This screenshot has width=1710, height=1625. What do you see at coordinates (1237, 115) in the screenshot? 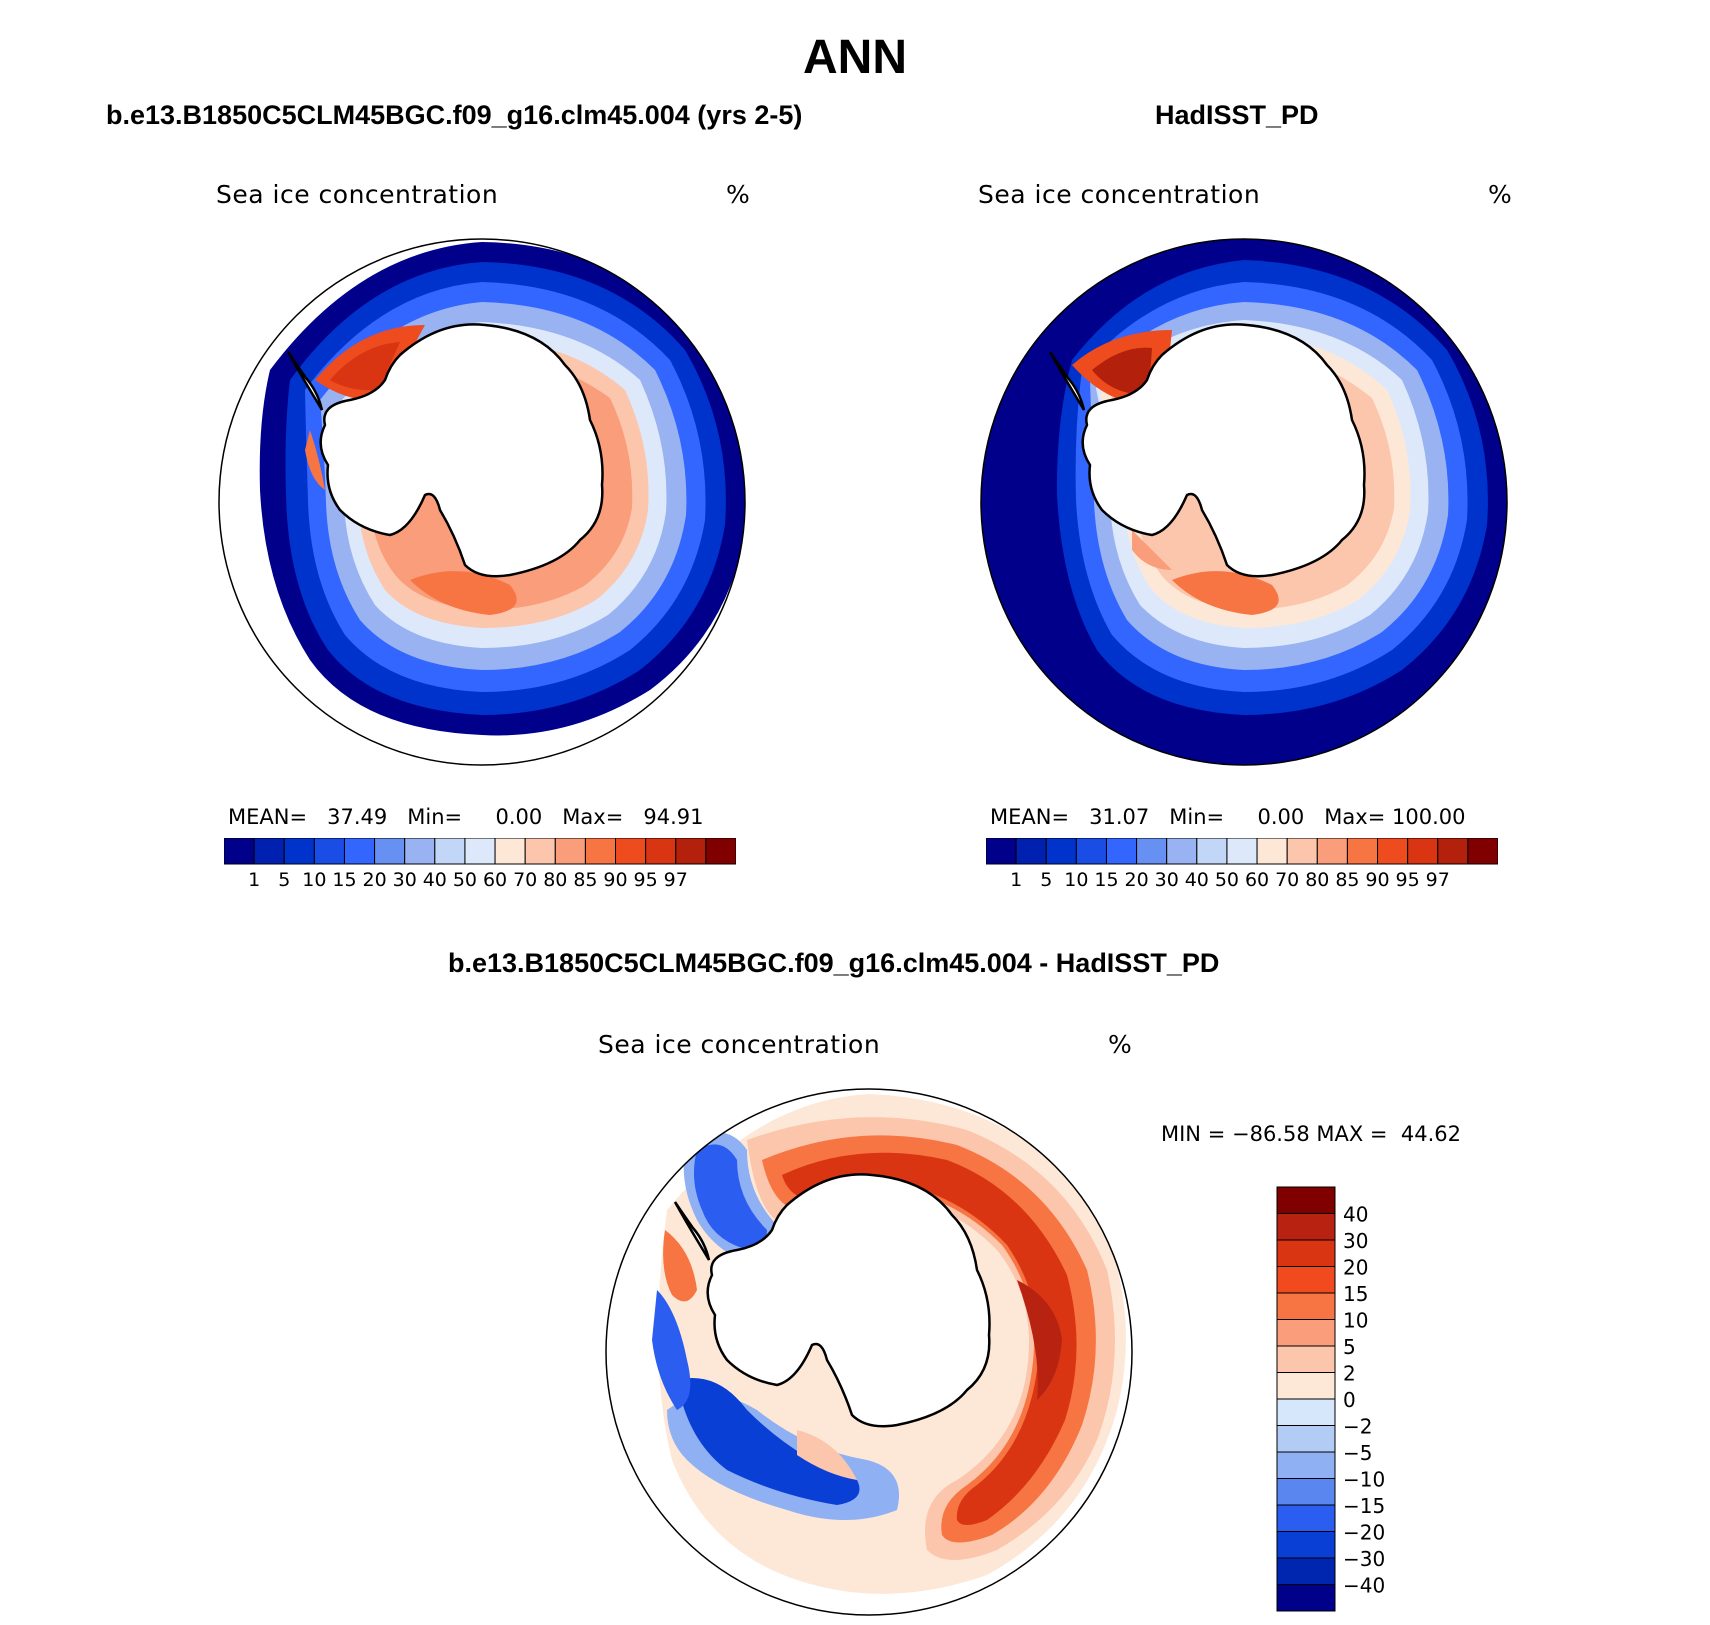
I see `panel-2-case-title: HadISST_PD` at bounding box center [1237, 115].